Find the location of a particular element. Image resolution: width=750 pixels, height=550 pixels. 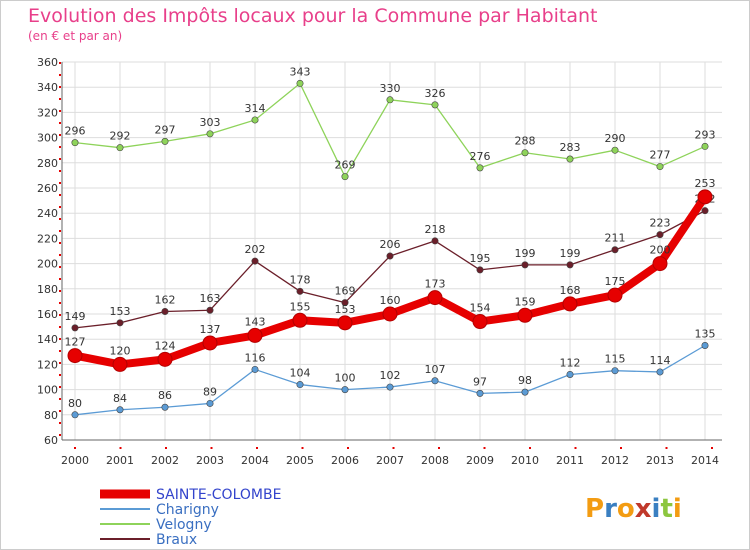

logo-letter: t is located at coordinates (666, 509).